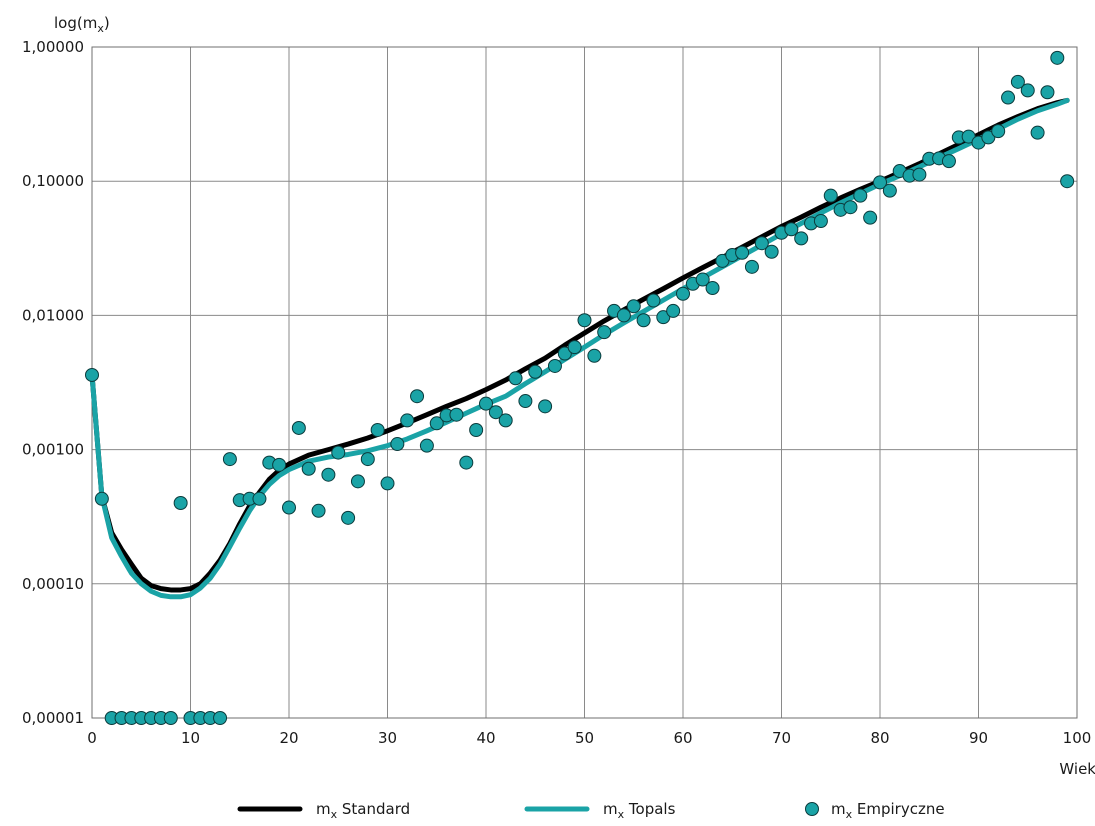  I want to click on legend-label: mx Empiryczne, so click(888, 810).